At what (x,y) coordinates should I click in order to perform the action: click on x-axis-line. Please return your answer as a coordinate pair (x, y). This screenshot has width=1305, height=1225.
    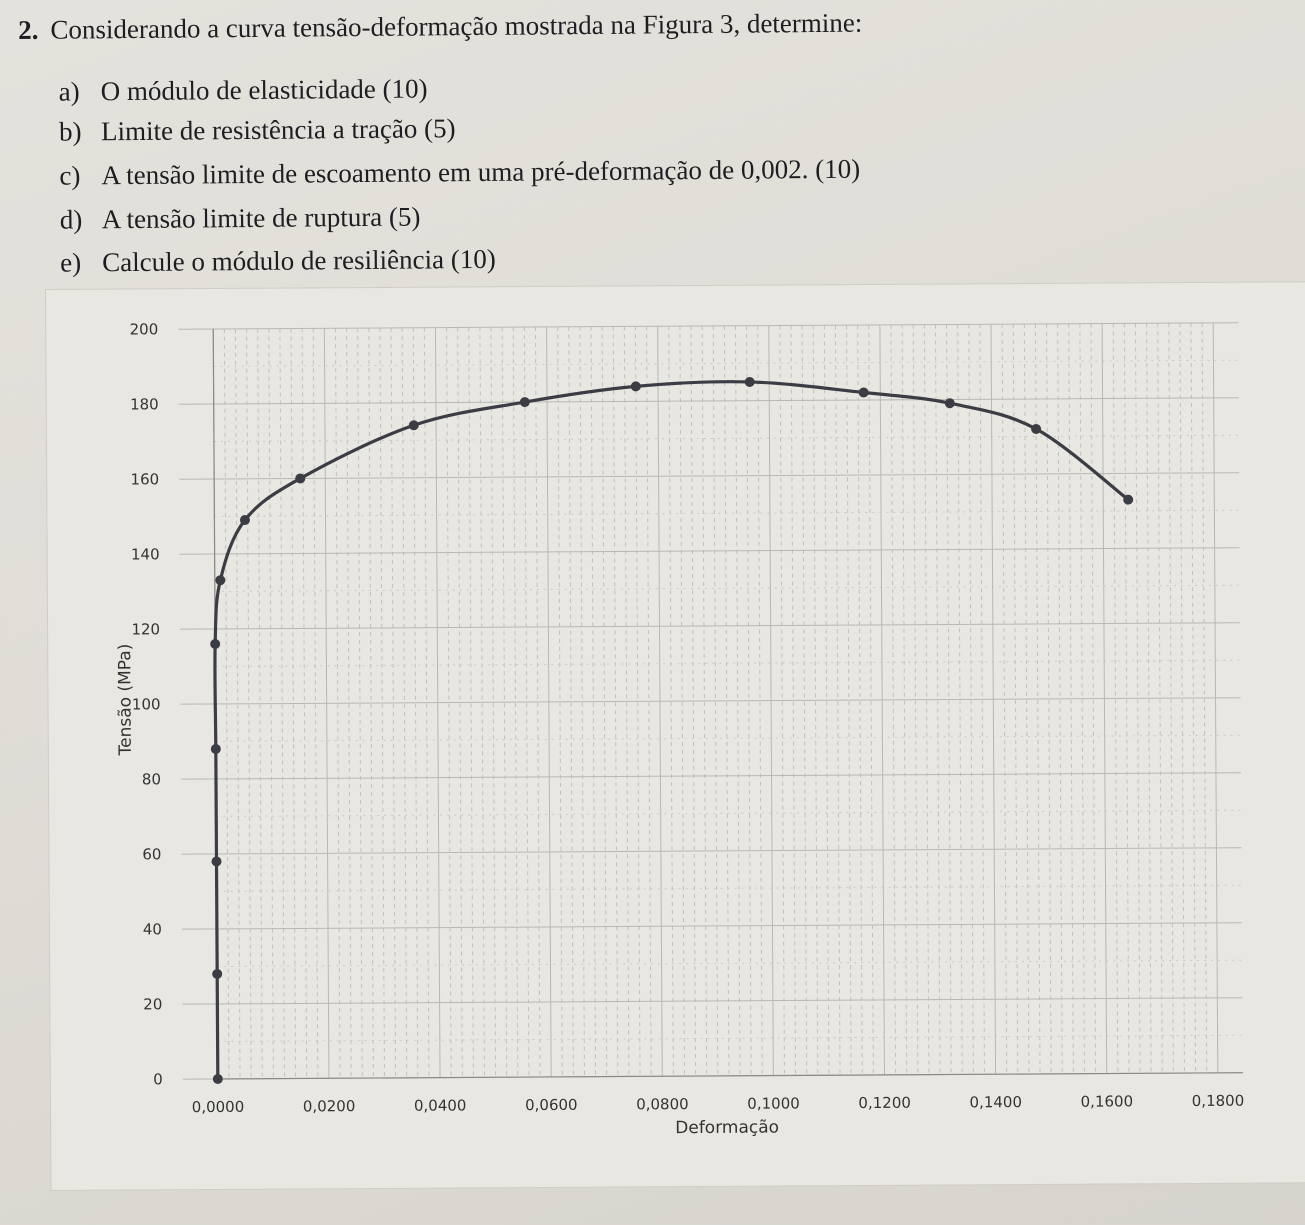
    Looking at the image, I should click on (730, 1076).